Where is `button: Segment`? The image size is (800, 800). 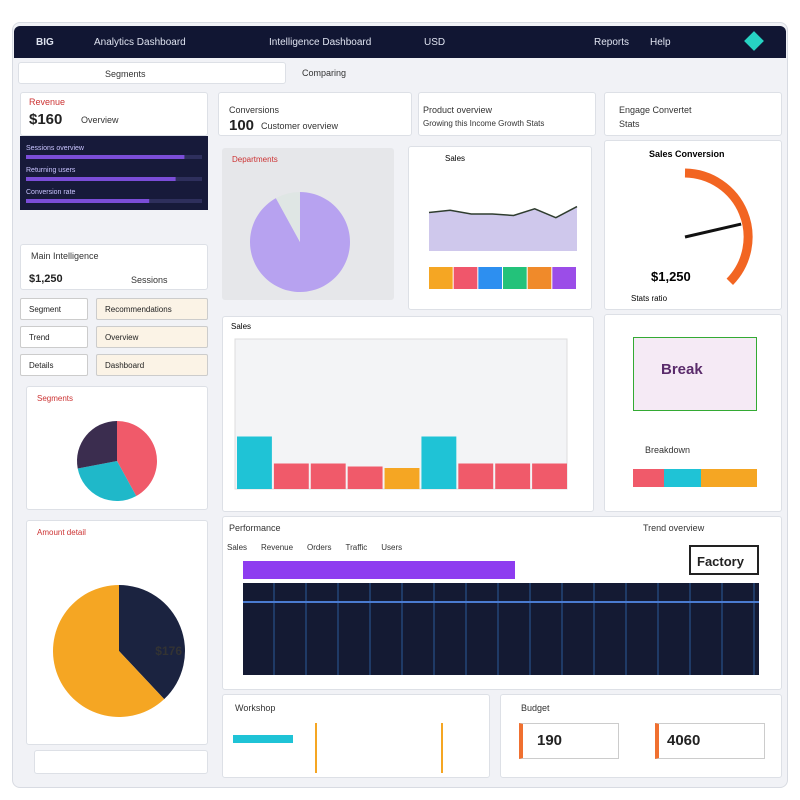
button: Segment is located at coordinates (54, 309).